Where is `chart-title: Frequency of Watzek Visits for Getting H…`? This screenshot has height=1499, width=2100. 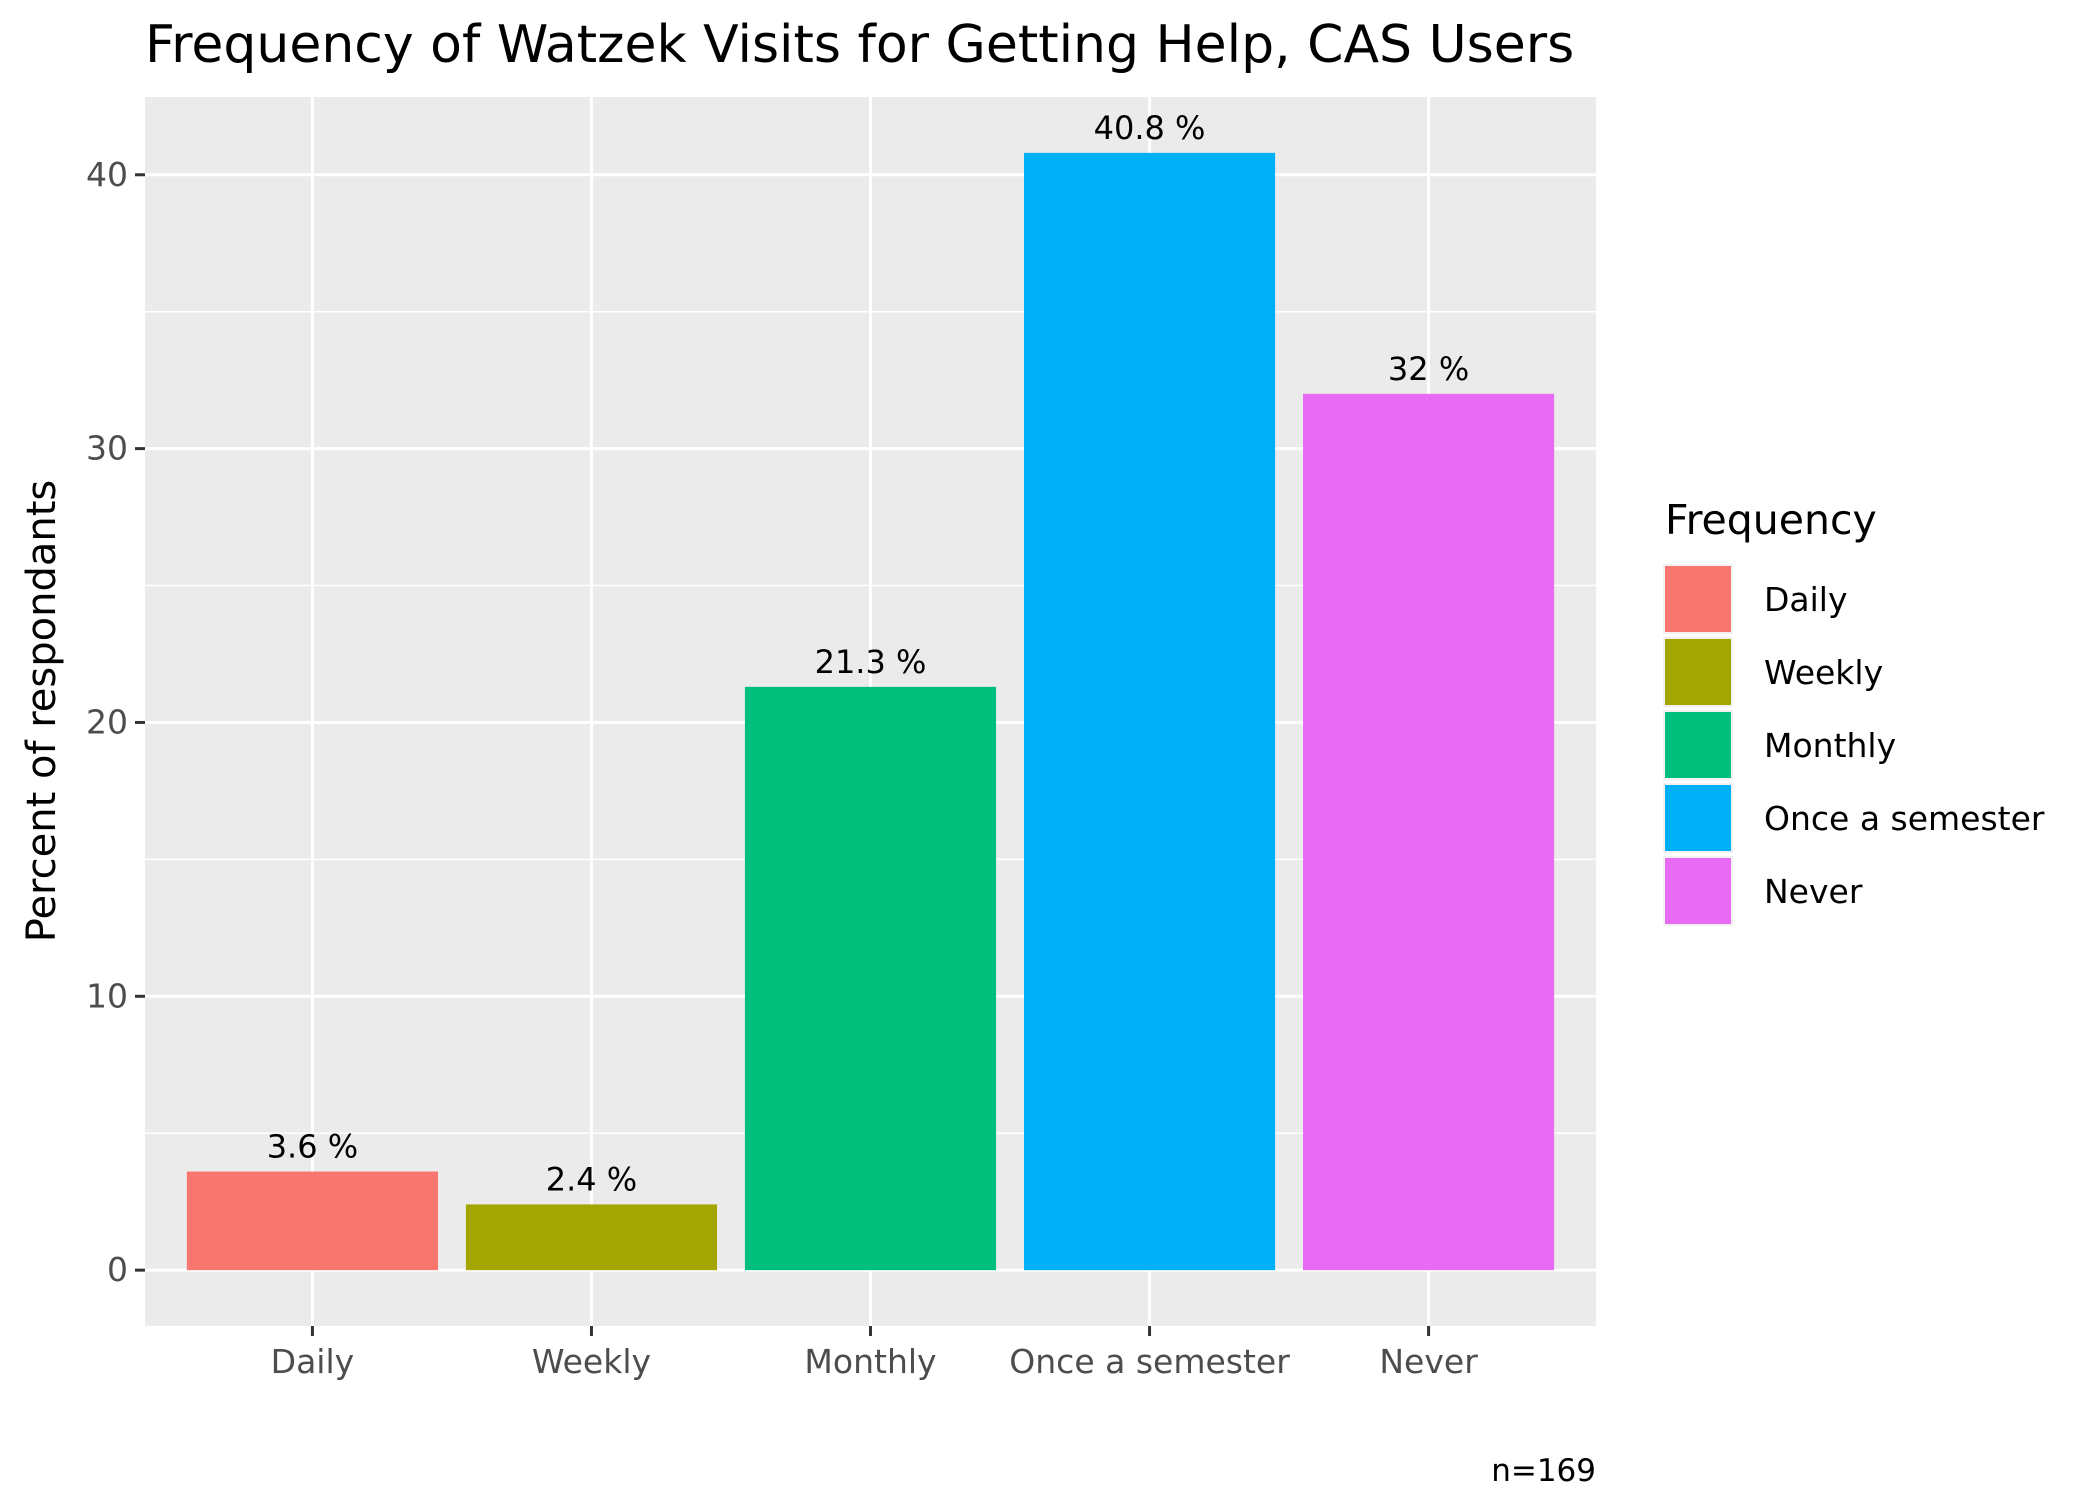
chart-title: Frequency of Watzek Visits for Getting H… is located at coordinates (859, 45).